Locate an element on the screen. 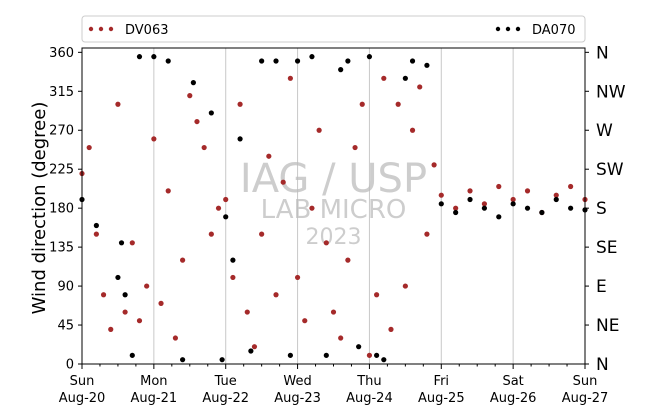 The image size is (650, 409). x-tick-day-label: Mon is located at coordinates (153, 381).